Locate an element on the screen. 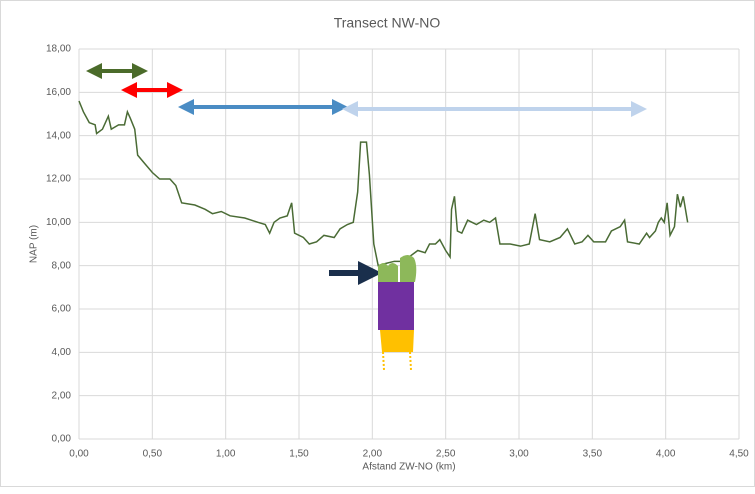 The width and height of the screenshot is (755, 494). y-tick-label: 8,00 is located at coordinates (62, 265).